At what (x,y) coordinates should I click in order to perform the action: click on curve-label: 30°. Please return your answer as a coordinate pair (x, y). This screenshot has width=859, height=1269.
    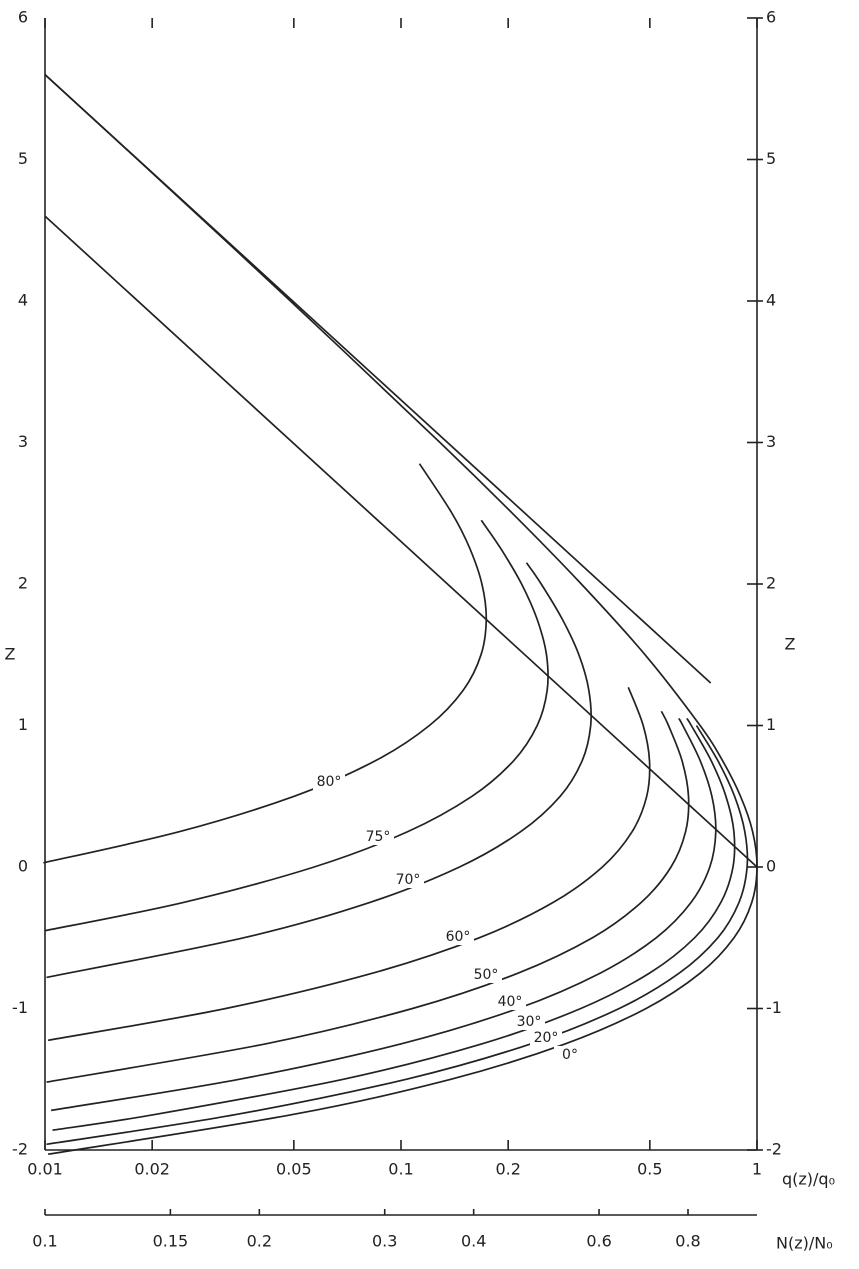
    Looking at the image, I should click on (529, 1022).